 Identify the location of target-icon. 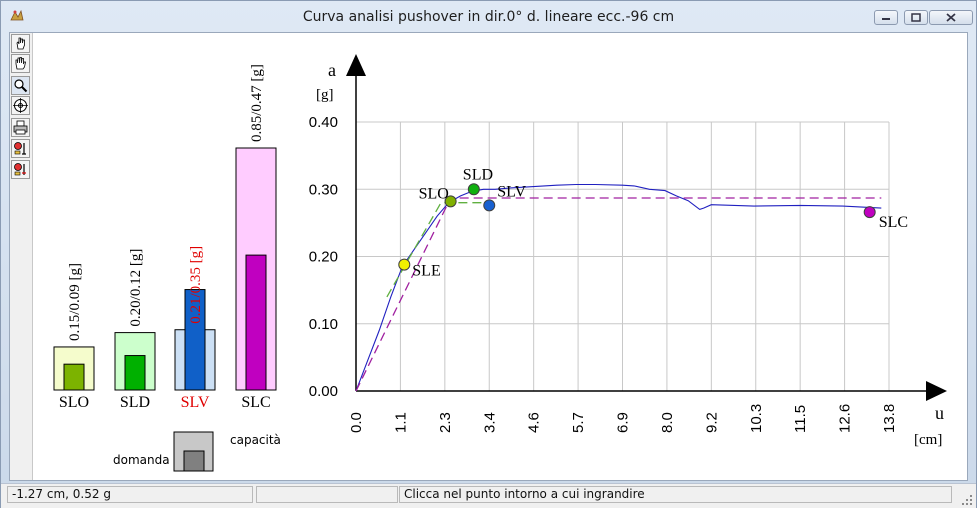
(20, 105).